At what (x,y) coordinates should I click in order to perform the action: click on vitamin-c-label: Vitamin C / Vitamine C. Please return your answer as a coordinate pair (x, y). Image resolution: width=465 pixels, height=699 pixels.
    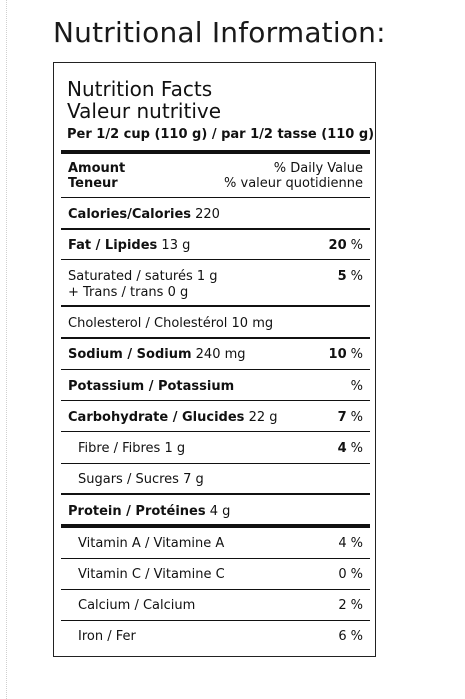
    Looking at the image, I should click on (151, 574).